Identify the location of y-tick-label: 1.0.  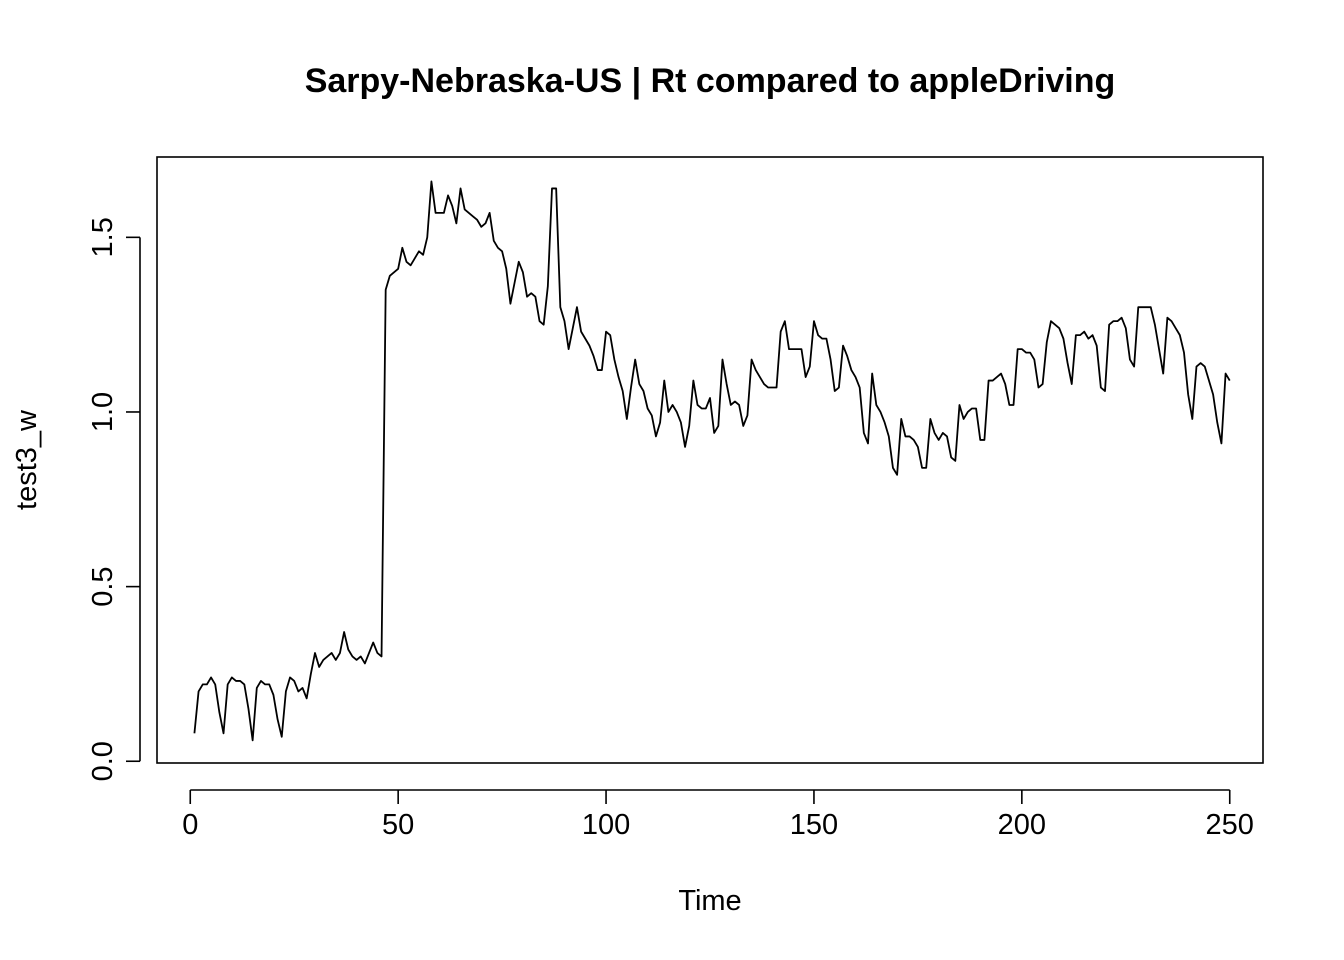
(103, 412).